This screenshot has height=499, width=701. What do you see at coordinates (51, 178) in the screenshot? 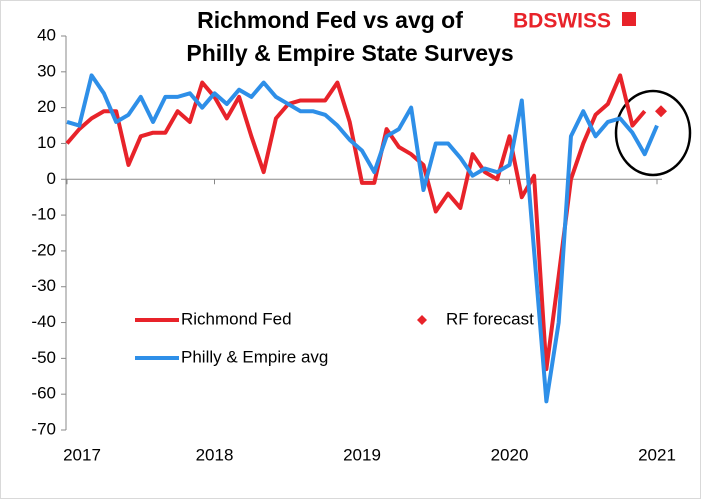
I see `y-tick-label: 0` at bounding box center [51, 178].